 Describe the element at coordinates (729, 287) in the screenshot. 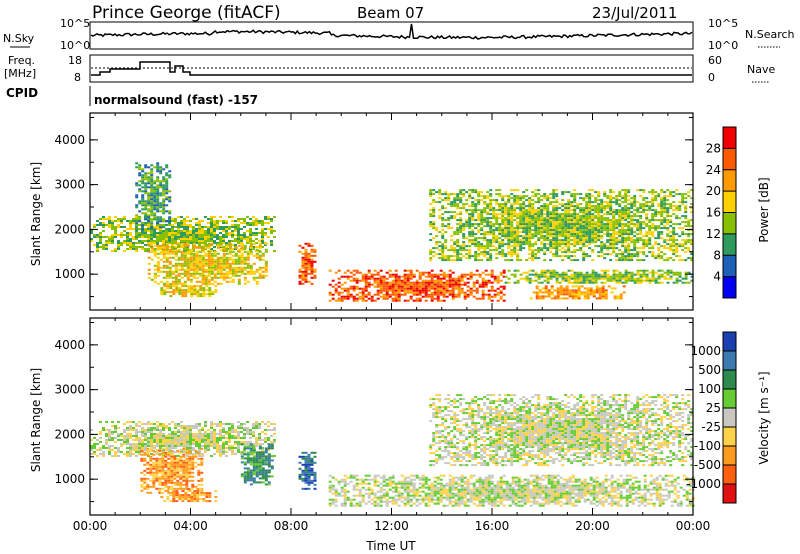

I see `colorbar-swatch` at that location.